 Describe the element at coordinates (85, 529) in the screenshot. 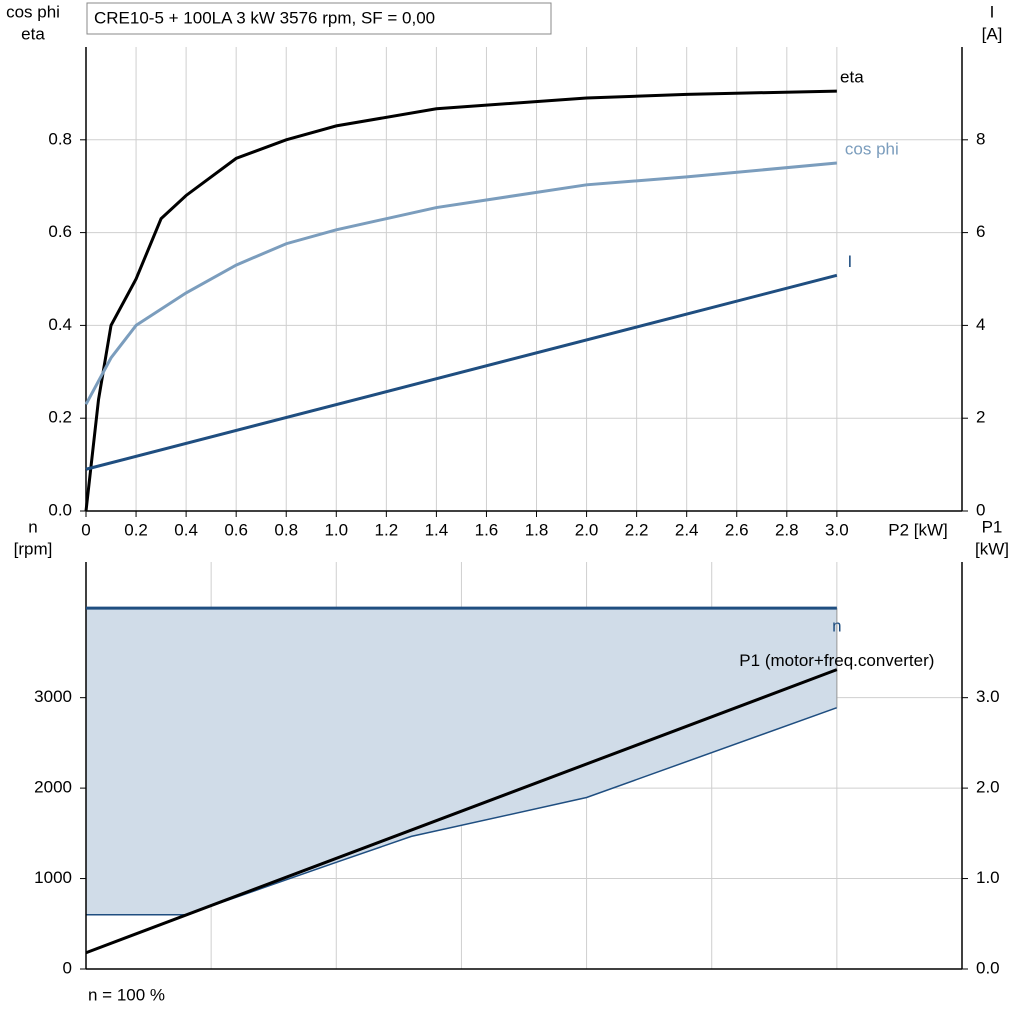

I see `x-tick-label: 0` at that location.